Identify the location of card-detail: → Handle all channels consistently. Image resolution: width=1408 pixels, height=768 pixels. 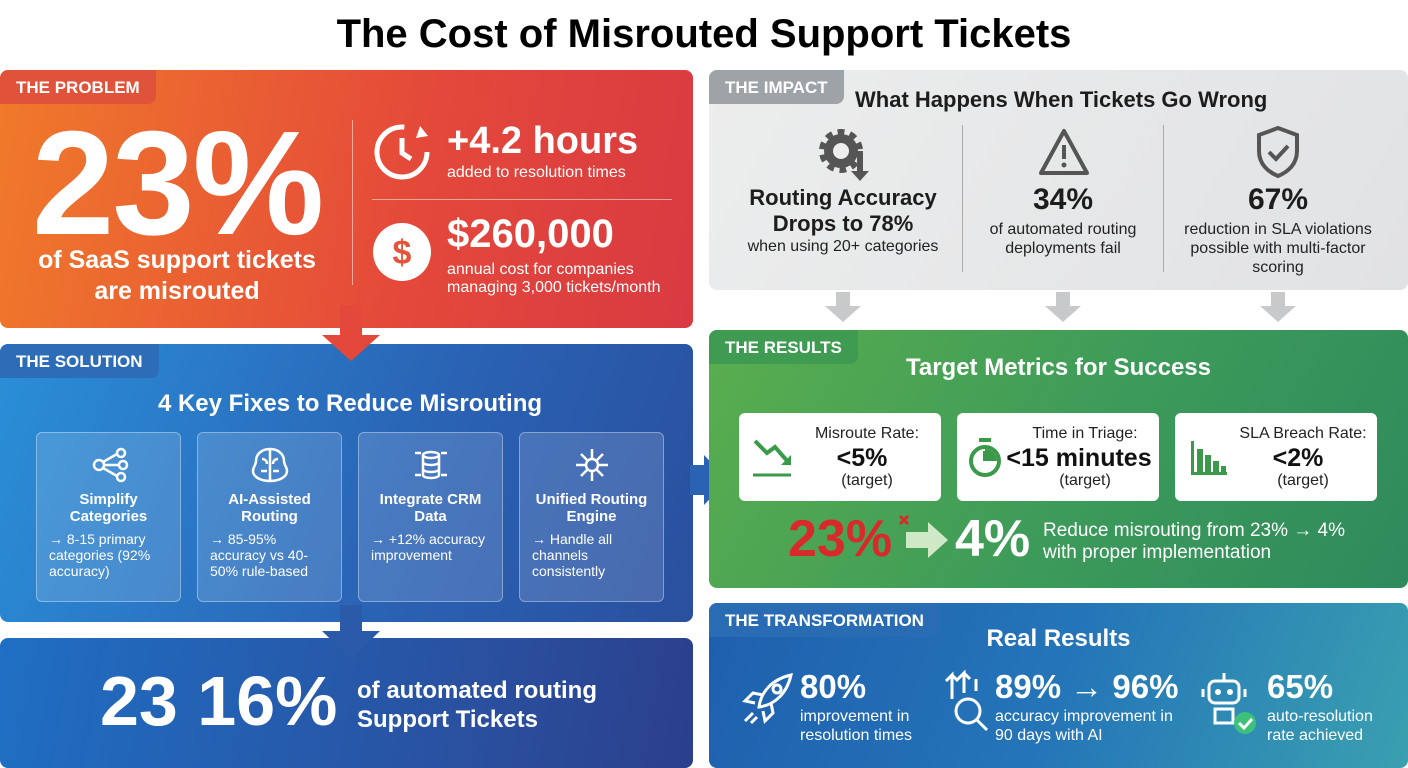
(572, 555).